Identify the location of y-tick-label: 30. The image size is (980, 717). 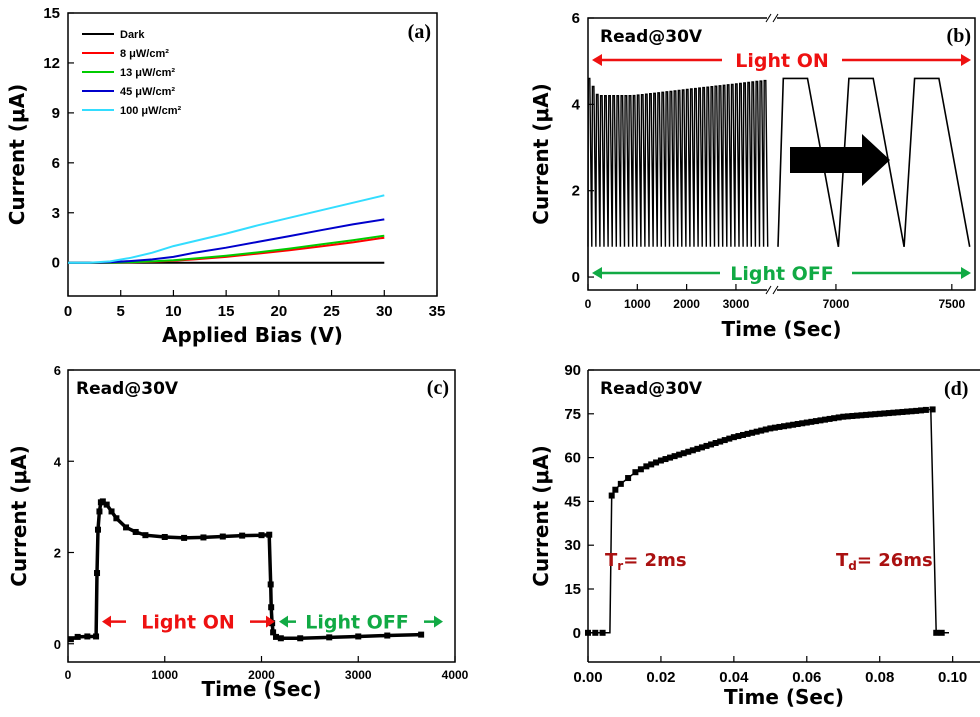
(572, 545).